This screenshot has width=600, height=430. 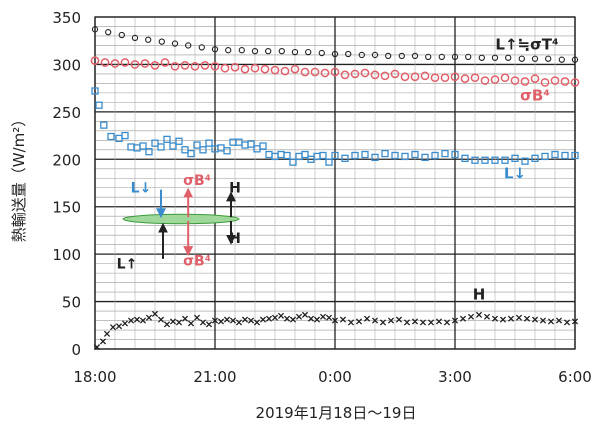 I want to click on diagram-label: L↓, so click(x=141, y=188).